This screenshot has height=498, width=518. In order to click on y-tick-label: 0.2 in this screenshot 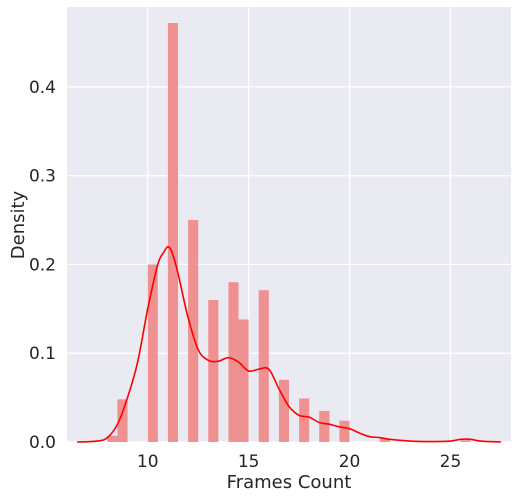, I will do `click(42, 265)`.